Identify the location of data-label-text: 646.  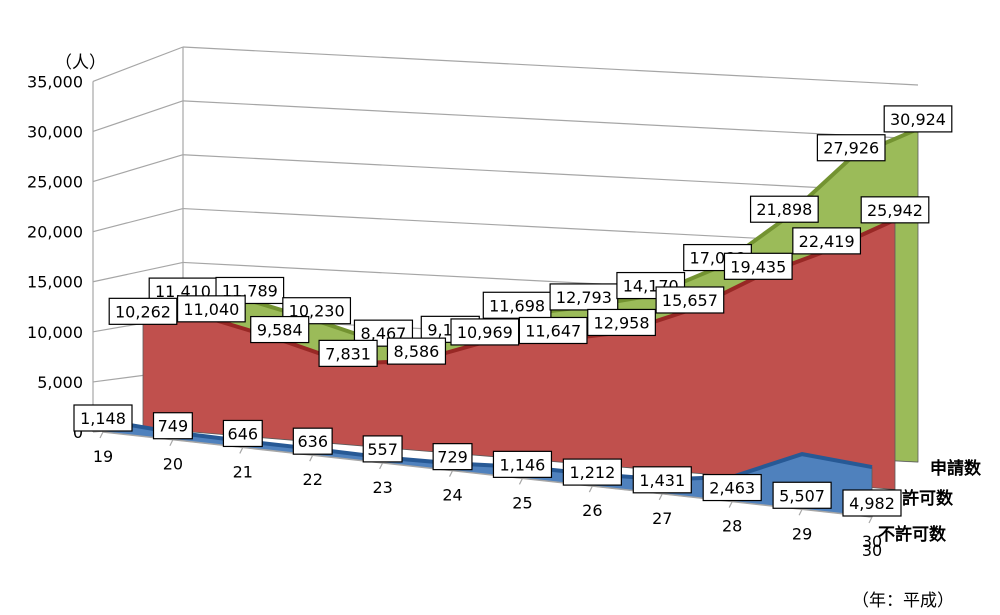
(243, 433).